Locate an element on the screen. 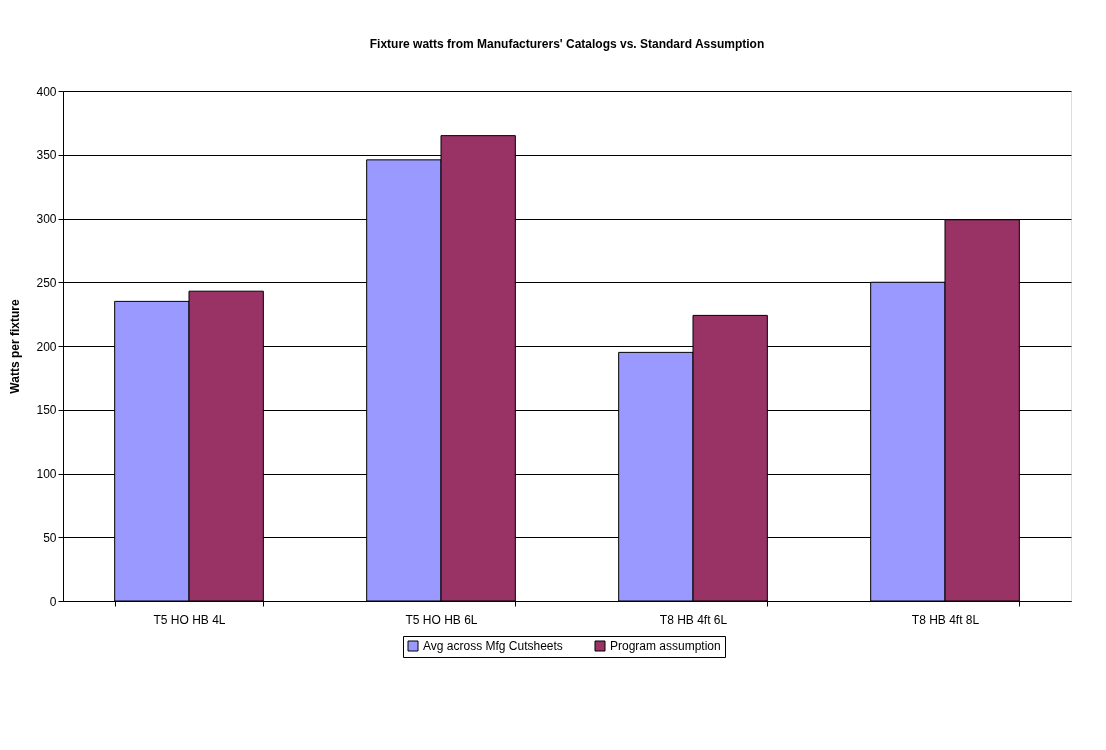 The image size is (1106, 750). y-tick-label: 400 is located at coordinates (46, 91).